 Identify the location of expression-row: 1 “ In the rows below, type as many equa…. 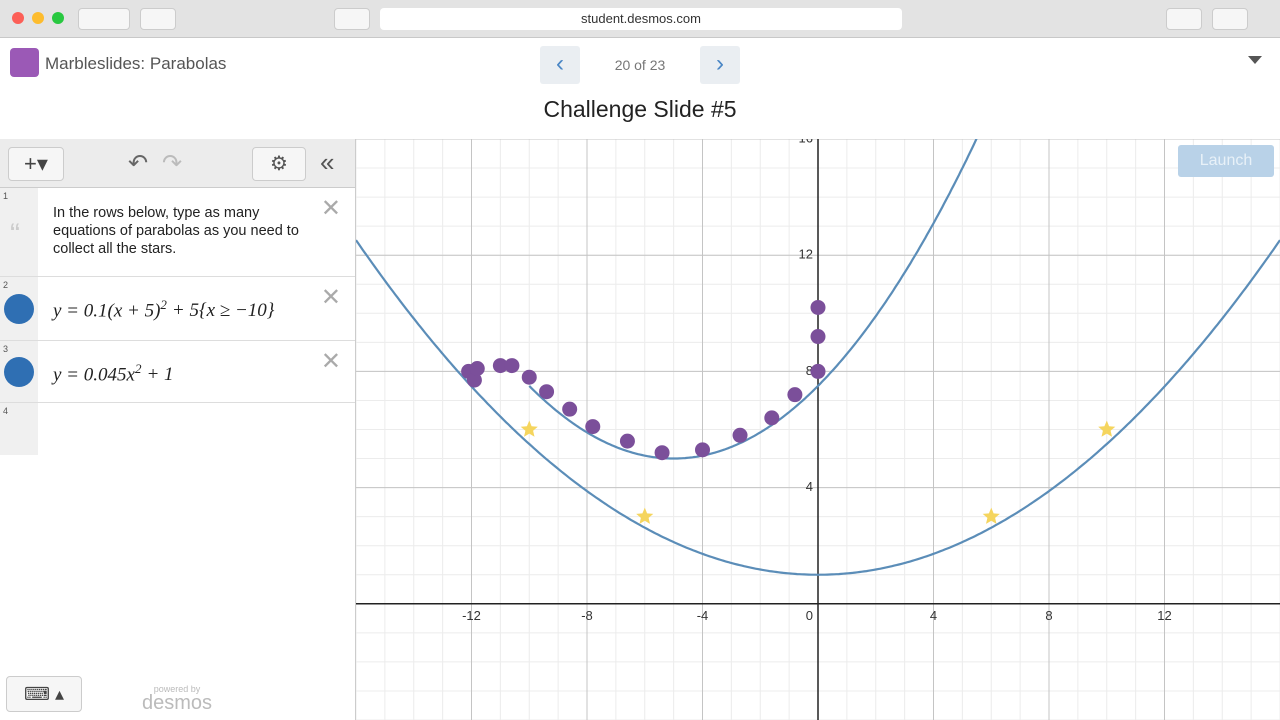
(177, 232).